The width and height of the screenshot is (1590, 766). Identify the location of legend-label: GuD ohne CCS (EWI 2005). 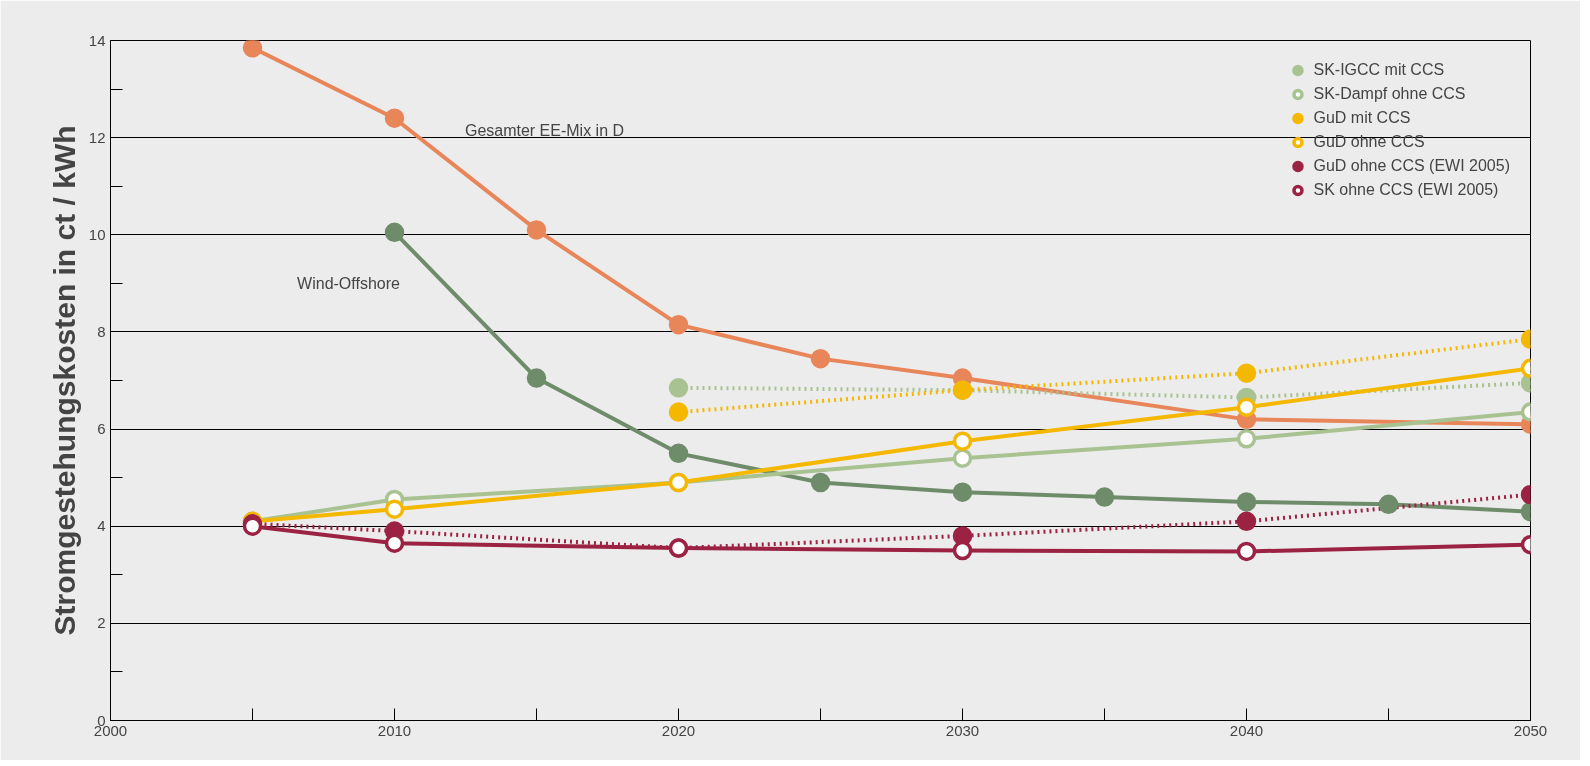
(1411, 166).